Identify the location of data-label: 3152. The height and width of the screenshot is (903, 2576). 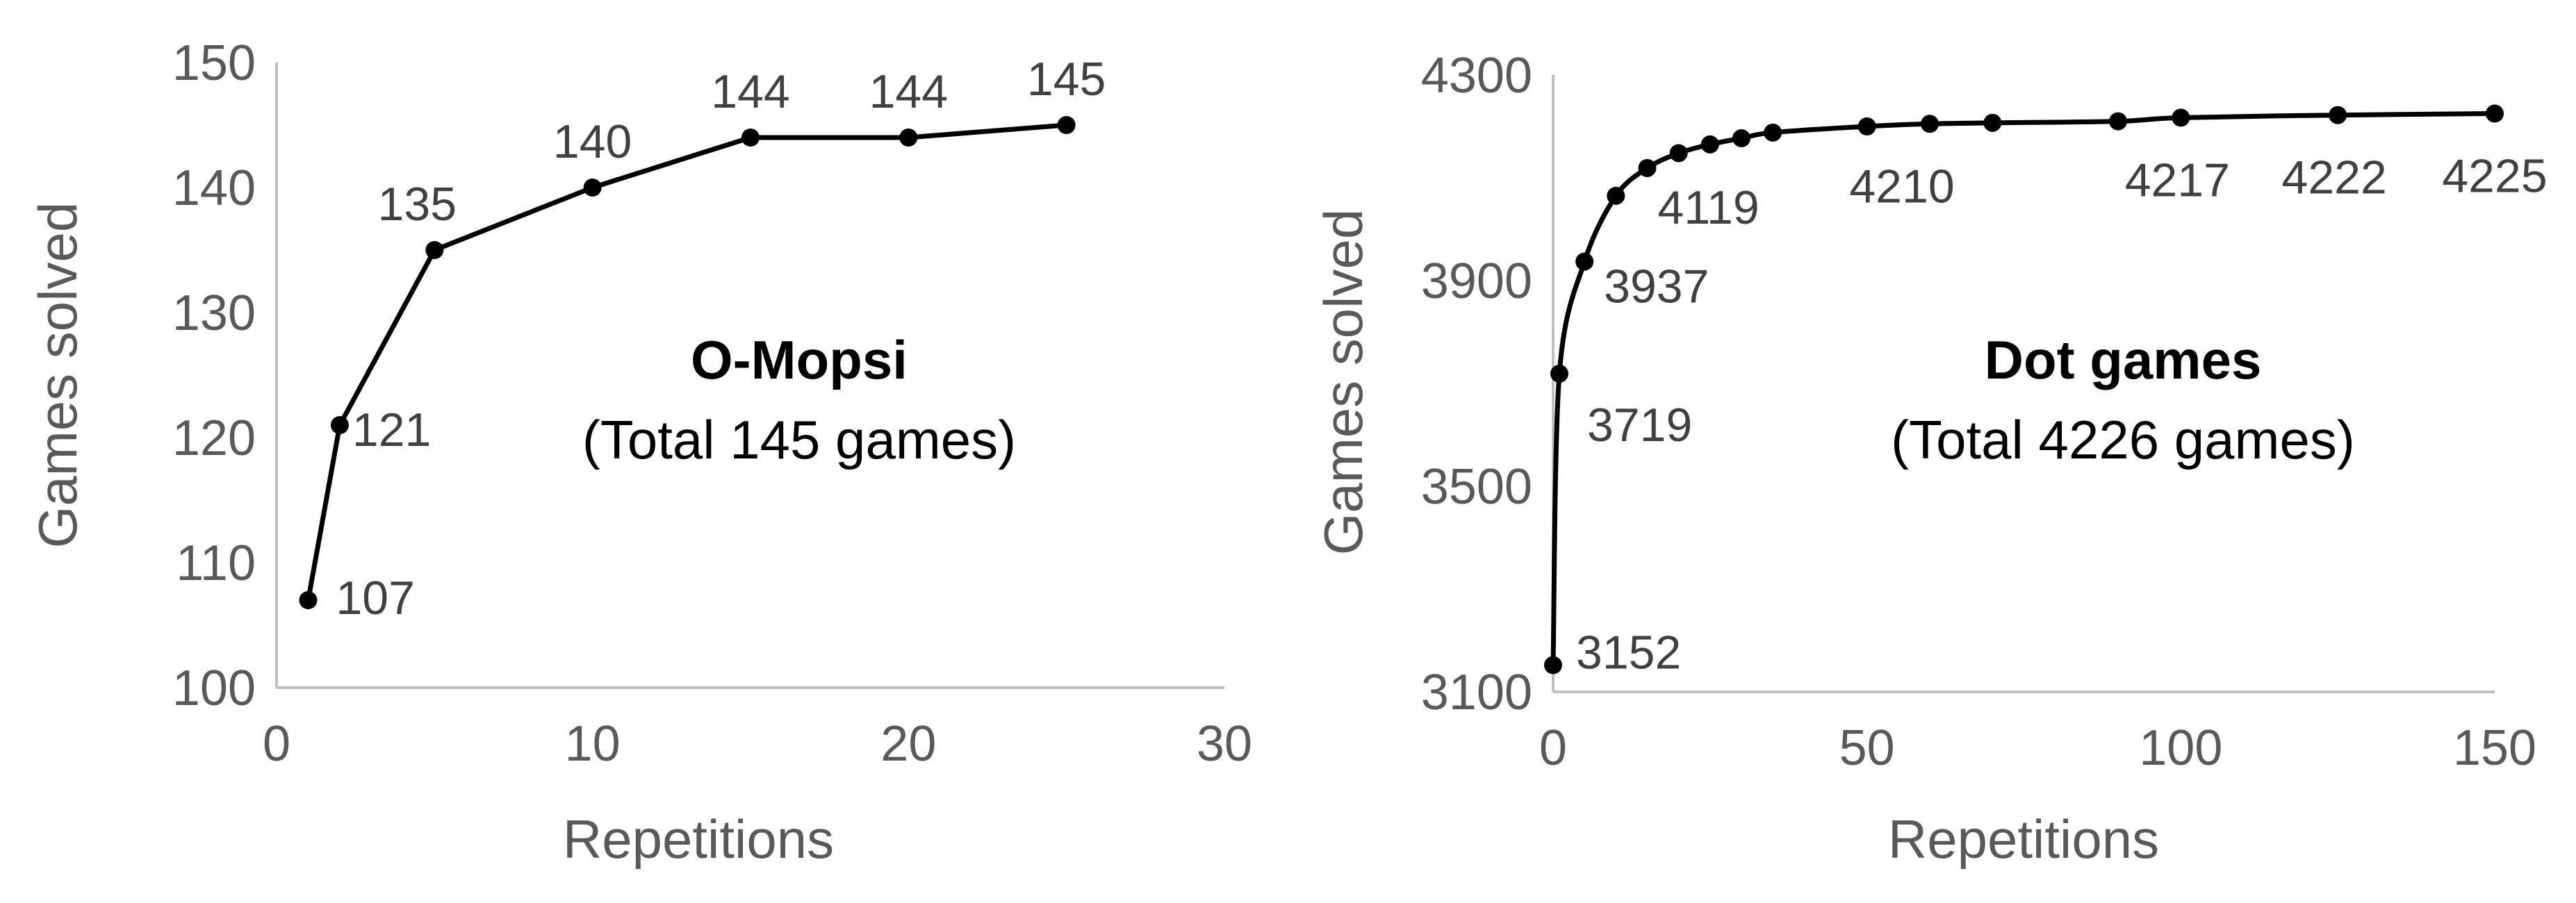
(1628, 653).